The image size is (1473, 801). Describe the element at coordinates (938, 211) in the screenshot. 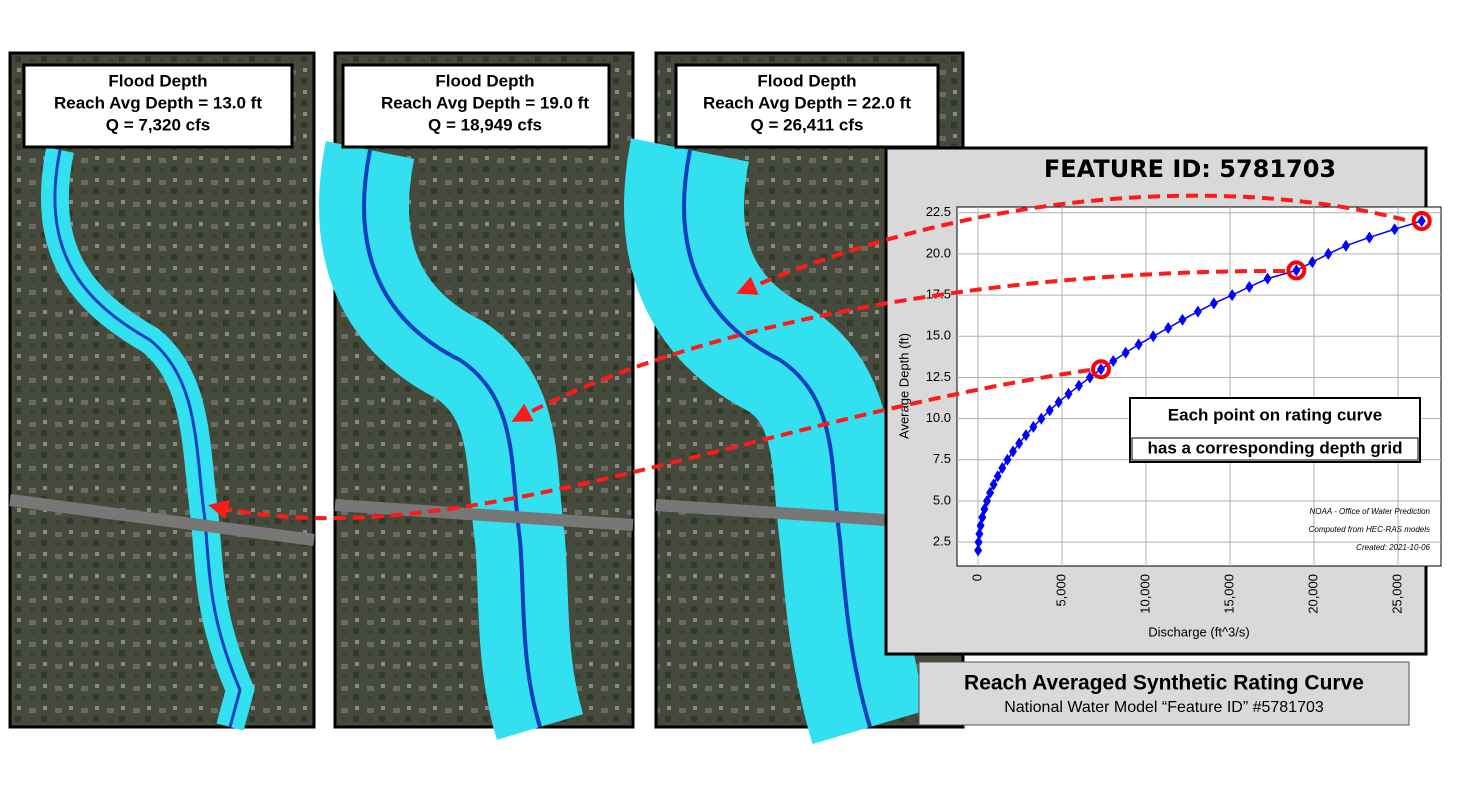

I see `y-tick-label: 22.5` at that location.